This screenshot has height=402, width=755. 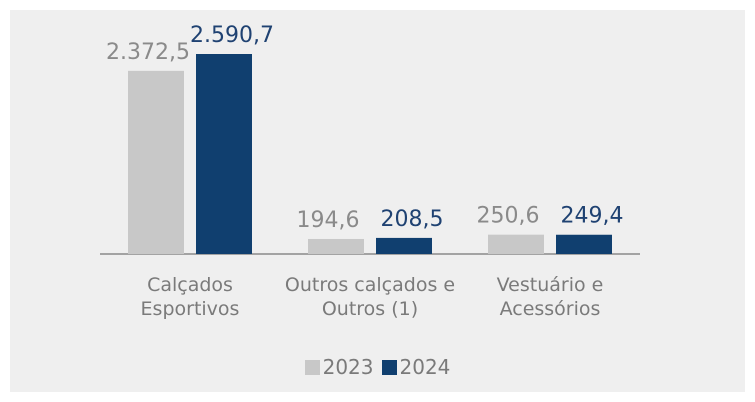 I want to click on legend-item: 2023, so click(x=339, y=367).